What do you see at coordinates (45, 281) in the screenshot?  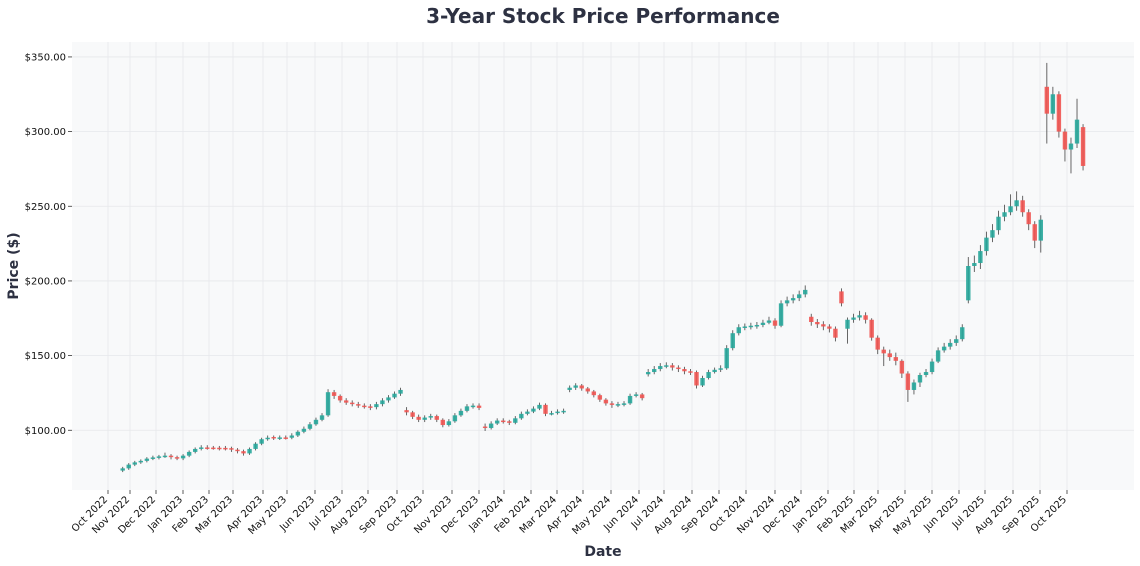 I see `y-tick-label: $200.00` at bounding box center [45, 281].